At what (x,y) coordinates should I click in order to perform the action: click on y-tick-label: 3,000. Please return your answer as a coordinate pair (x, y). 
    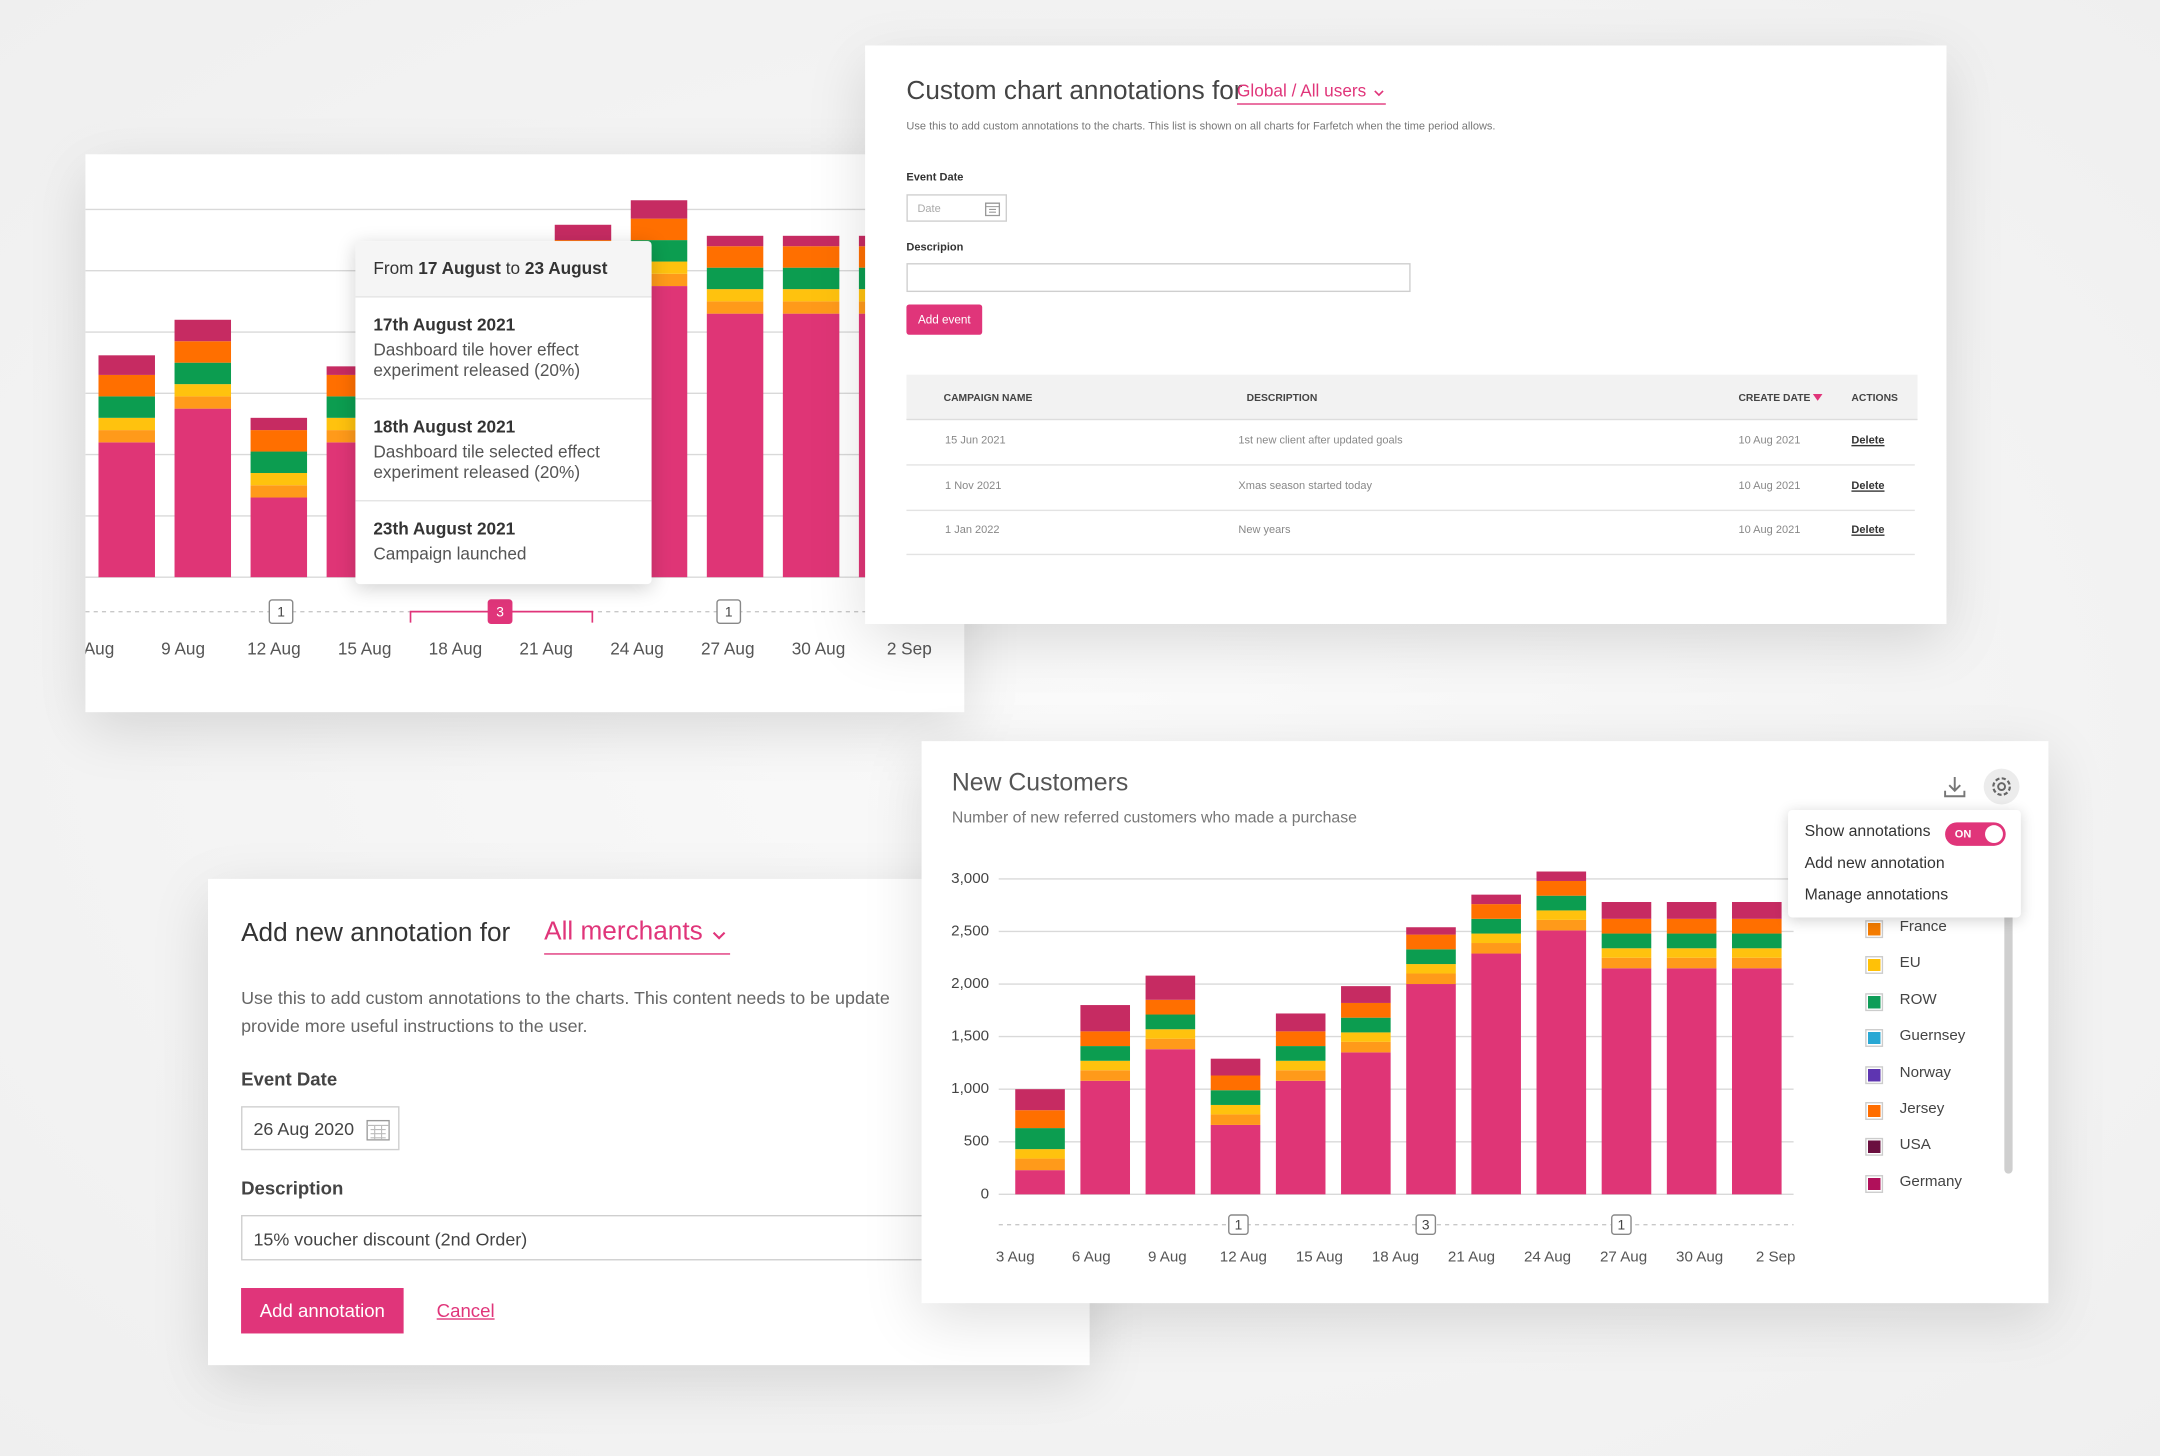
    Looking at the image, I should click on (970, 878).